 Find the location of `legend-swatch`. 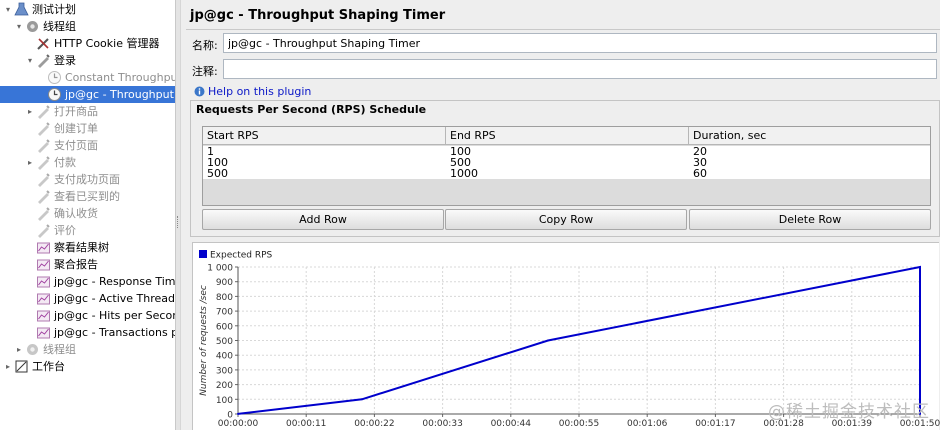

legend-swatch is located at coordinates (203, 254).